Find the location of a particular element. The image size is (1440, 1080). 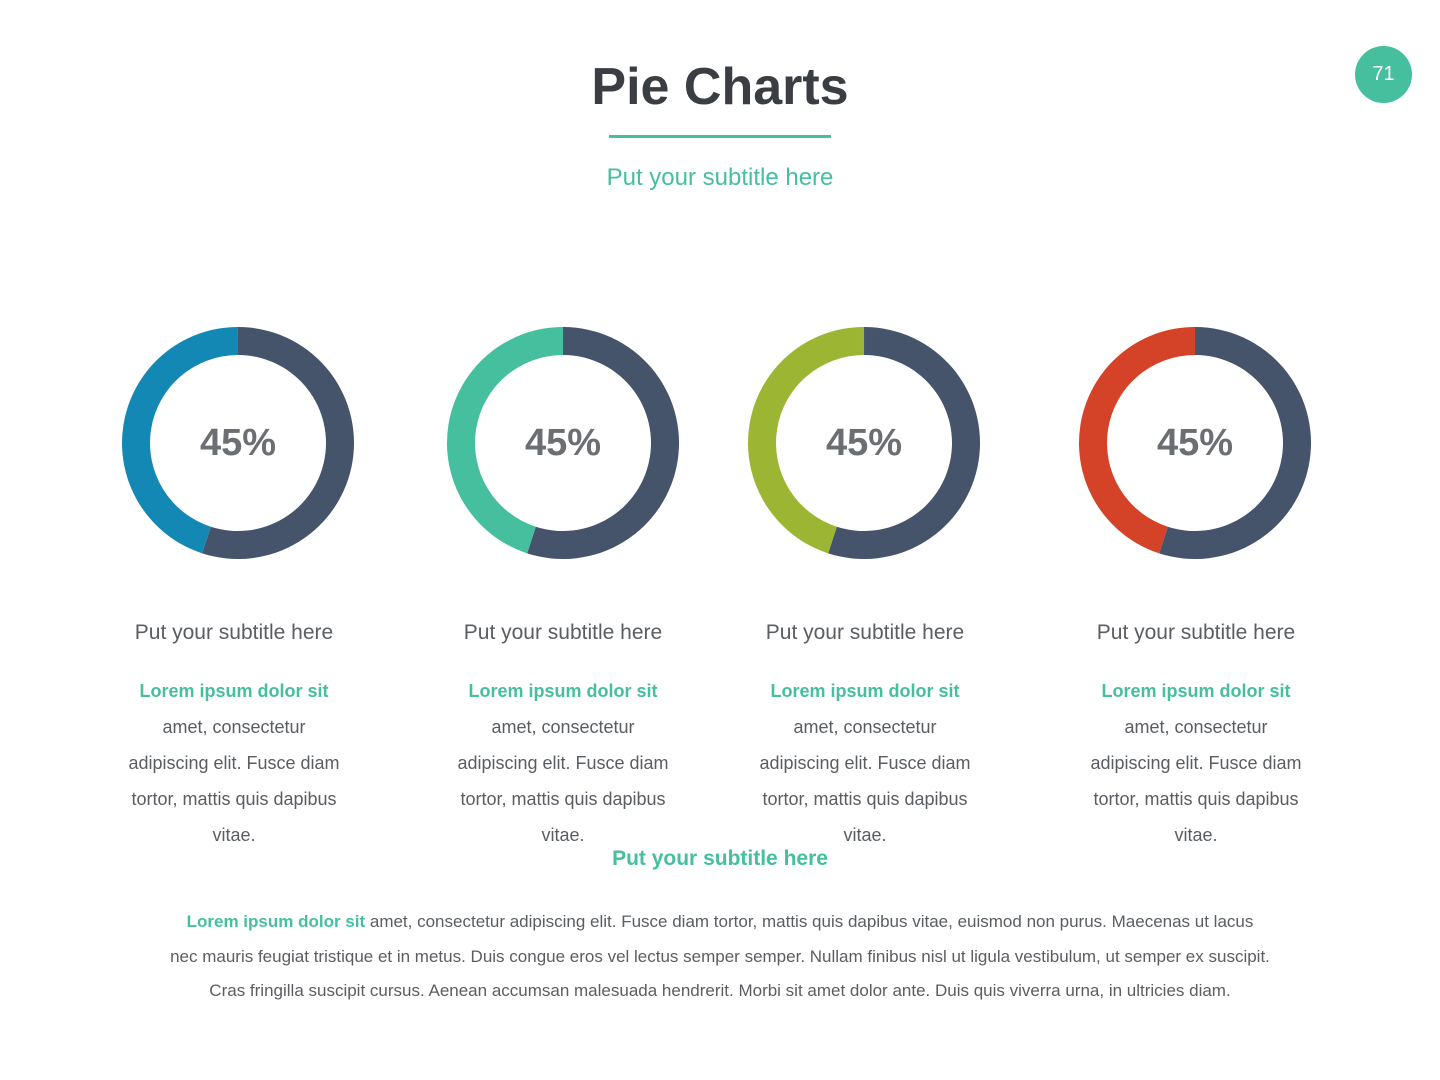

donut-chart-1: 45% is located at coordinates (238, 443).